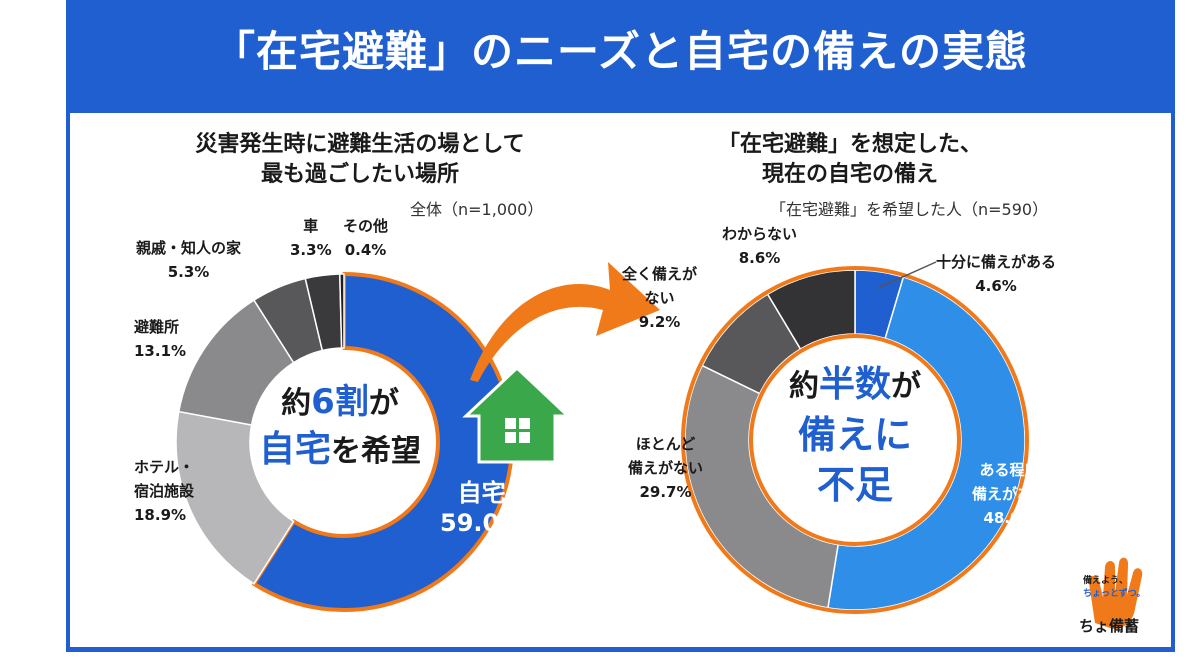 The height and width of the screenshot is (670, 1200). What do you see at coordinates (340, 402) in the screenshot?
I see `left-center-num: 6割` at bounding box center [340, 402].